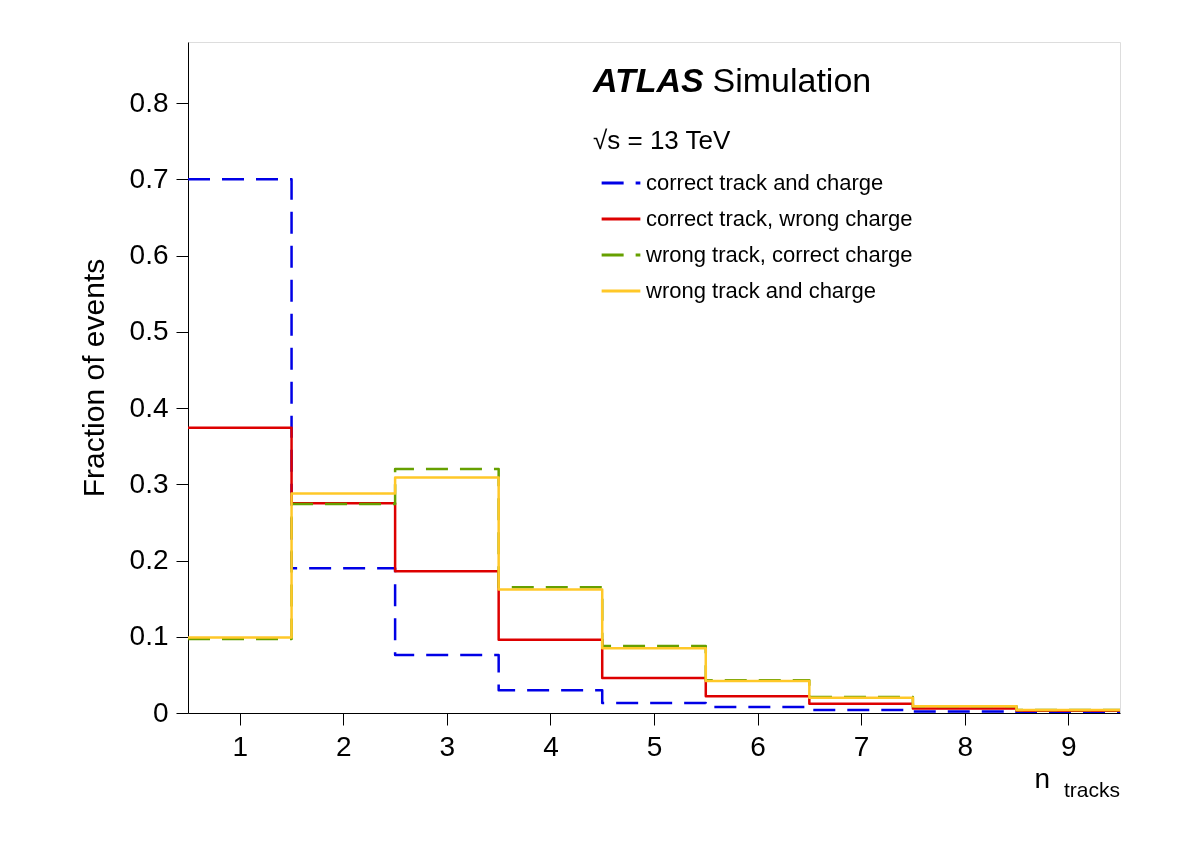  I want to click on x-tick-label: 4, so click(551, 746).